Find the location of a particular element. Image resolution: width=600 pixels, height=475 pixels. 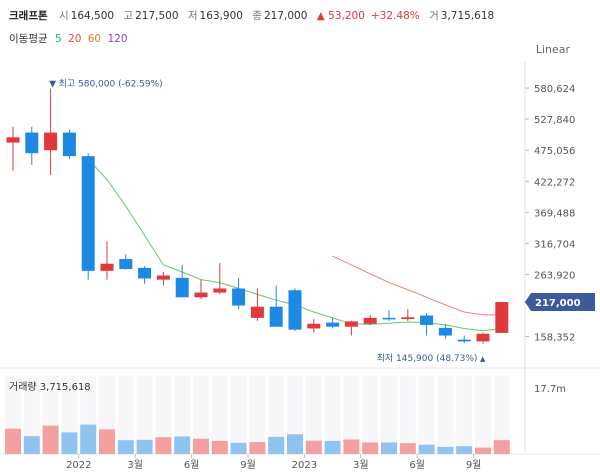

moving-average-title: 이동평균 is located at coordinates (28, 39).